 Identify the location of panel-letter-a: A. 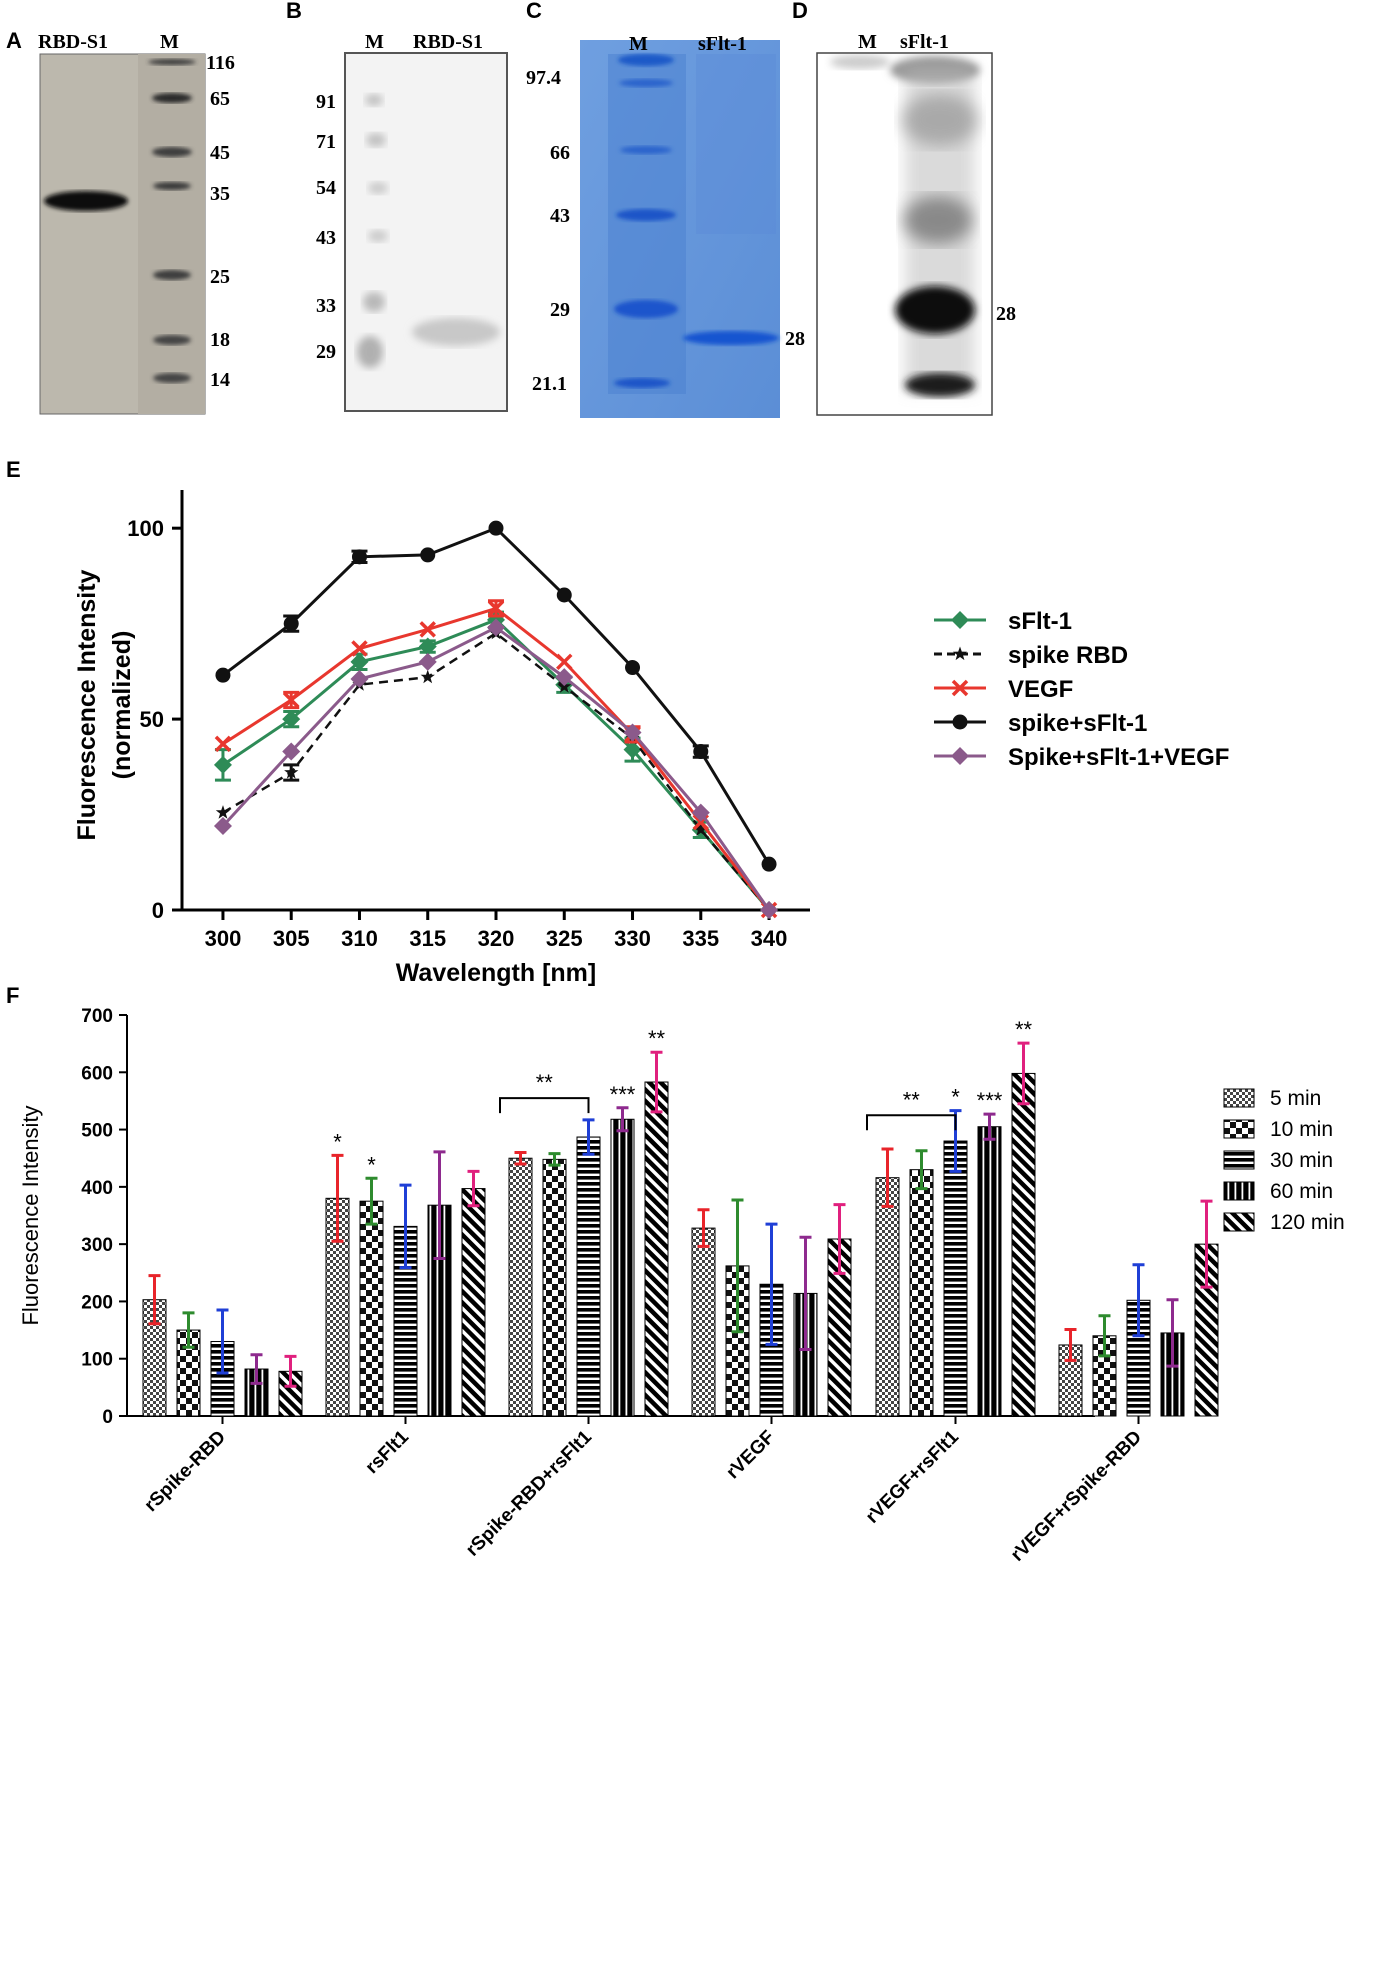
(14, 40).